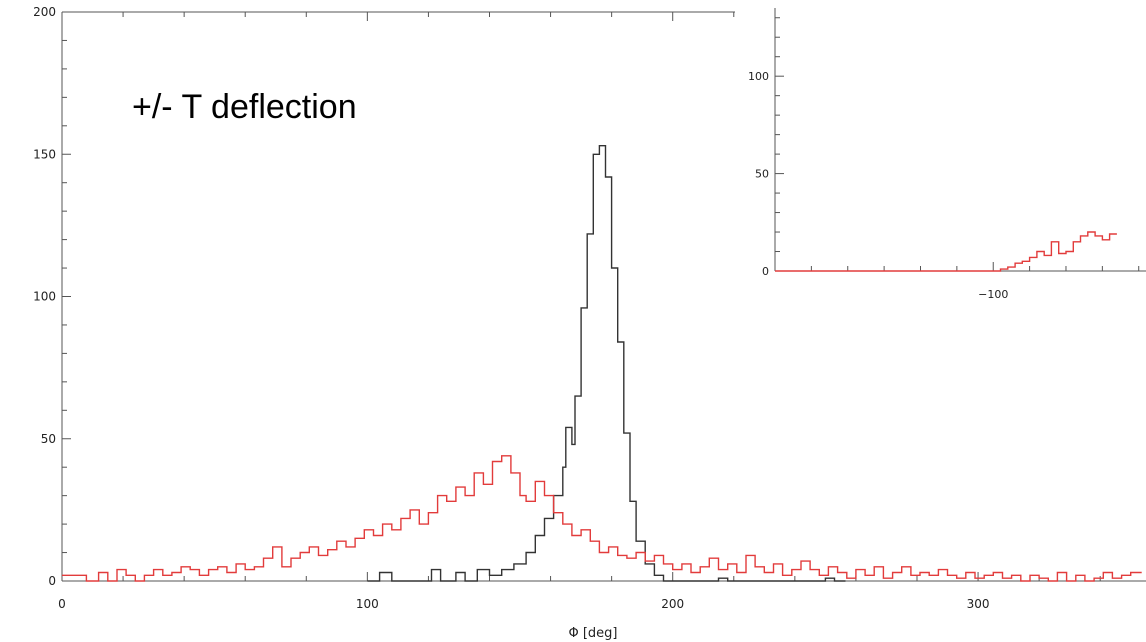  What do you see at coordinates (44, 154) in the screenshot?
I see `main-y-tick-label: 150` at bounding box center [44, 154].